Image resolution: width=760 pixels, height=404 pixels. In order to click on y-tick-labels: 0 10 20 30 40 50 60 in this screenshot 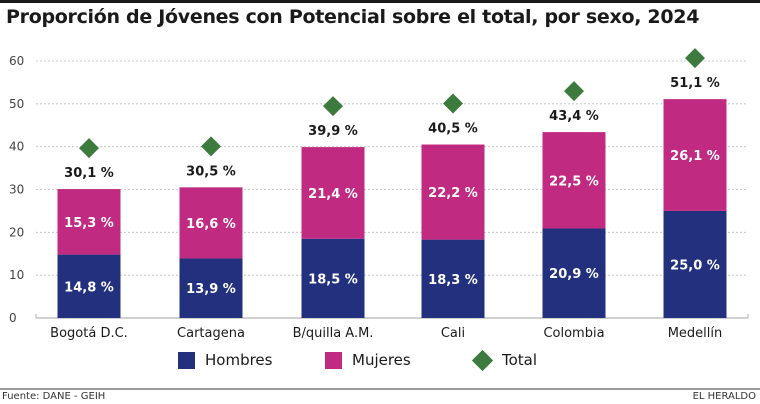, I will do `click(16, 189)`.